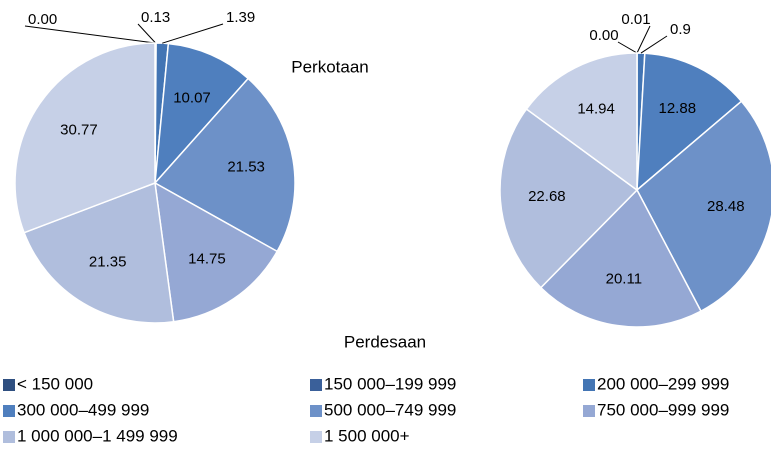 The width and height of the screenshot is (771, 455). I want to click on data-label: 0.13, so click(155, 17).